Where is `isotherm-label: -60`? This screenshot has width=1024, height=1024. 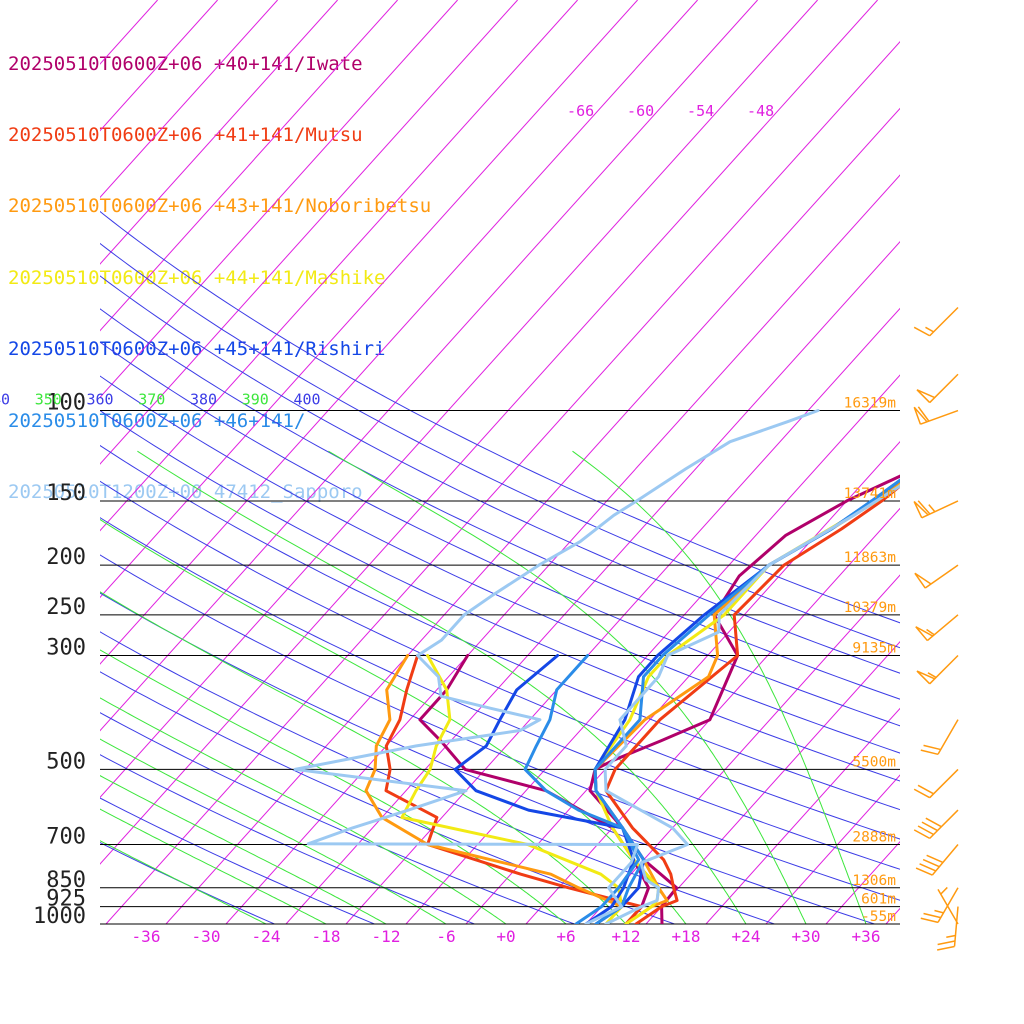
isotherm-label: -60 is located at coordinates (640, 111).